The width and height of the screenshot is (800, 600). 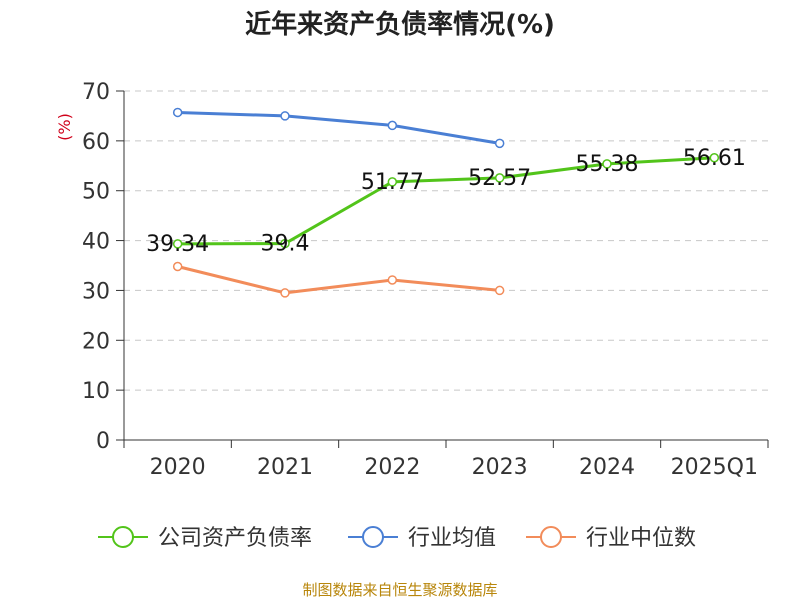 I want to click on x-tick-label: 2022, so click(x=392, y=467).